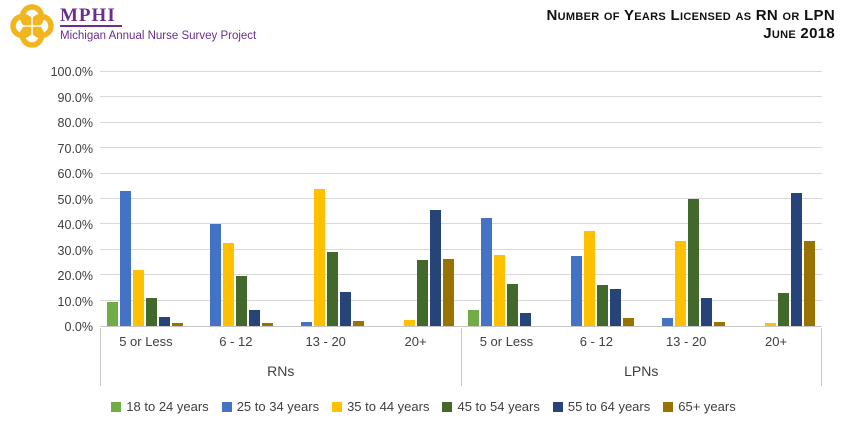  I want to click on legend-label: 45 to 54 years, so click(498, 406).